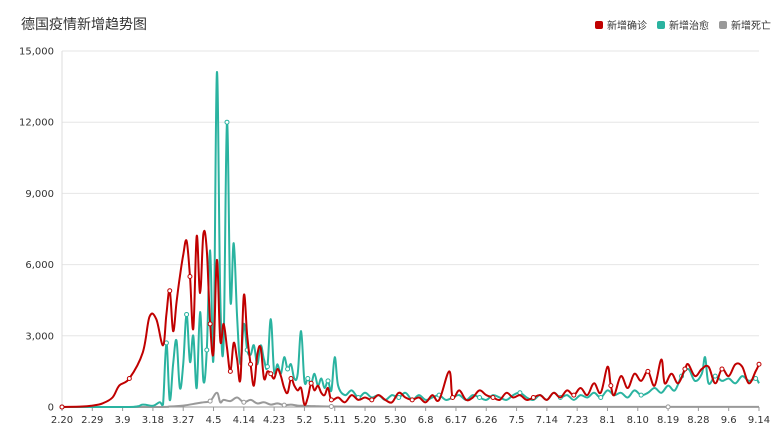  Describe the element at coordinates (517, 420) in the screenshot. I see `x-tick-label: 7.5` at that location.